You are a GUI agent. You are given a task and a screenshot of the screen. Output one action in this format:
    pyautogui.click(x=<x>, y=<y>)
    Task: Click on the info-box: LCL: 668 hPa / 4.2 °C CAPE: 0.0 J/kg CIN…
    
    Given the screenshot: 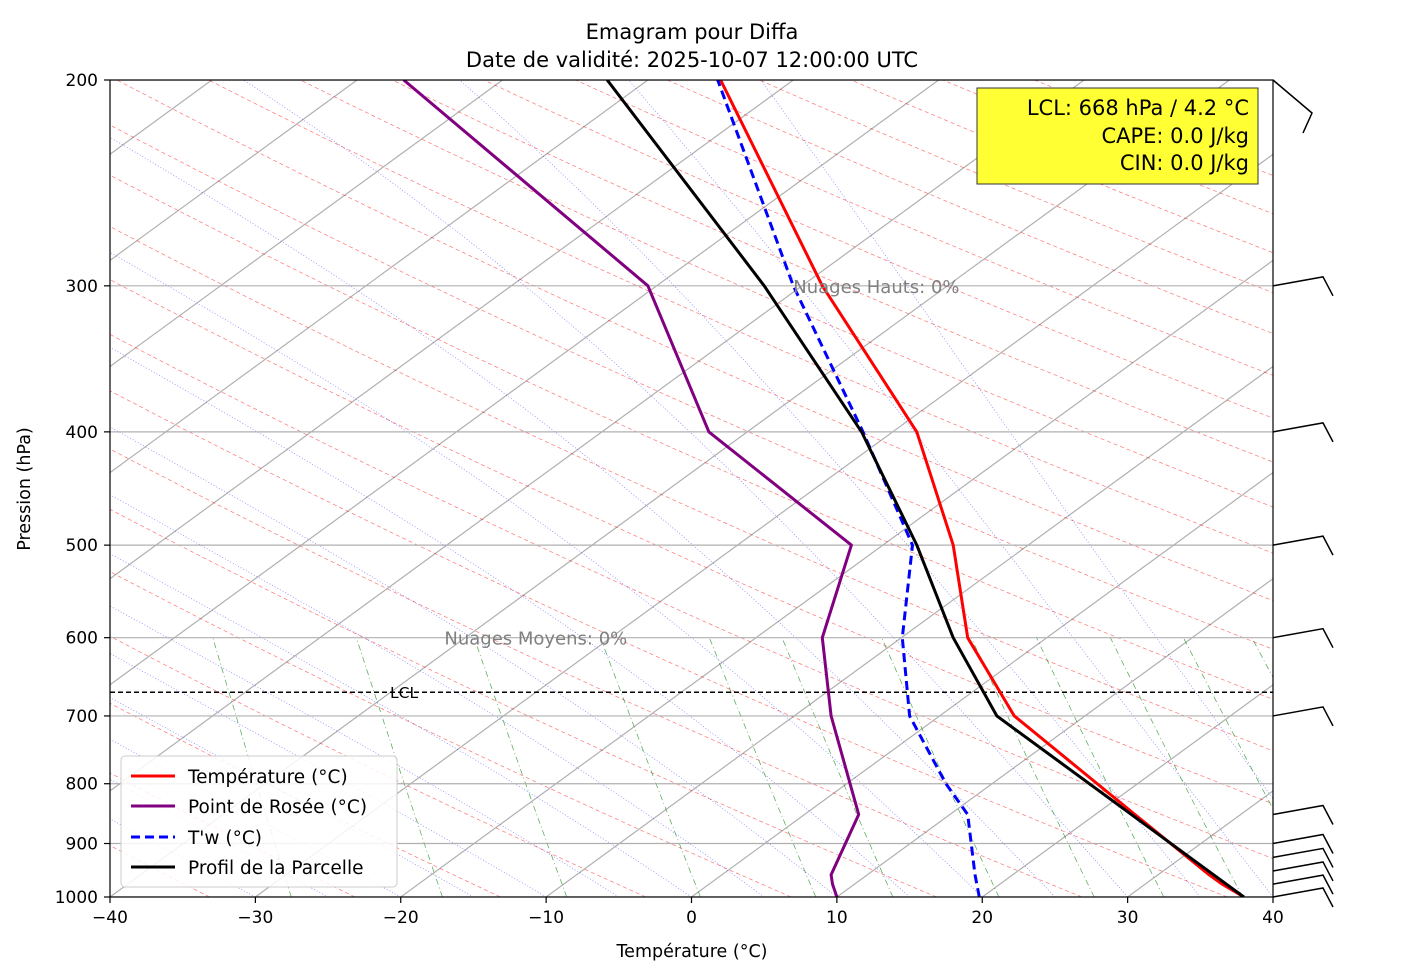 What is the action you would take?
    pyautogui.click(x=1117, y=136)
    